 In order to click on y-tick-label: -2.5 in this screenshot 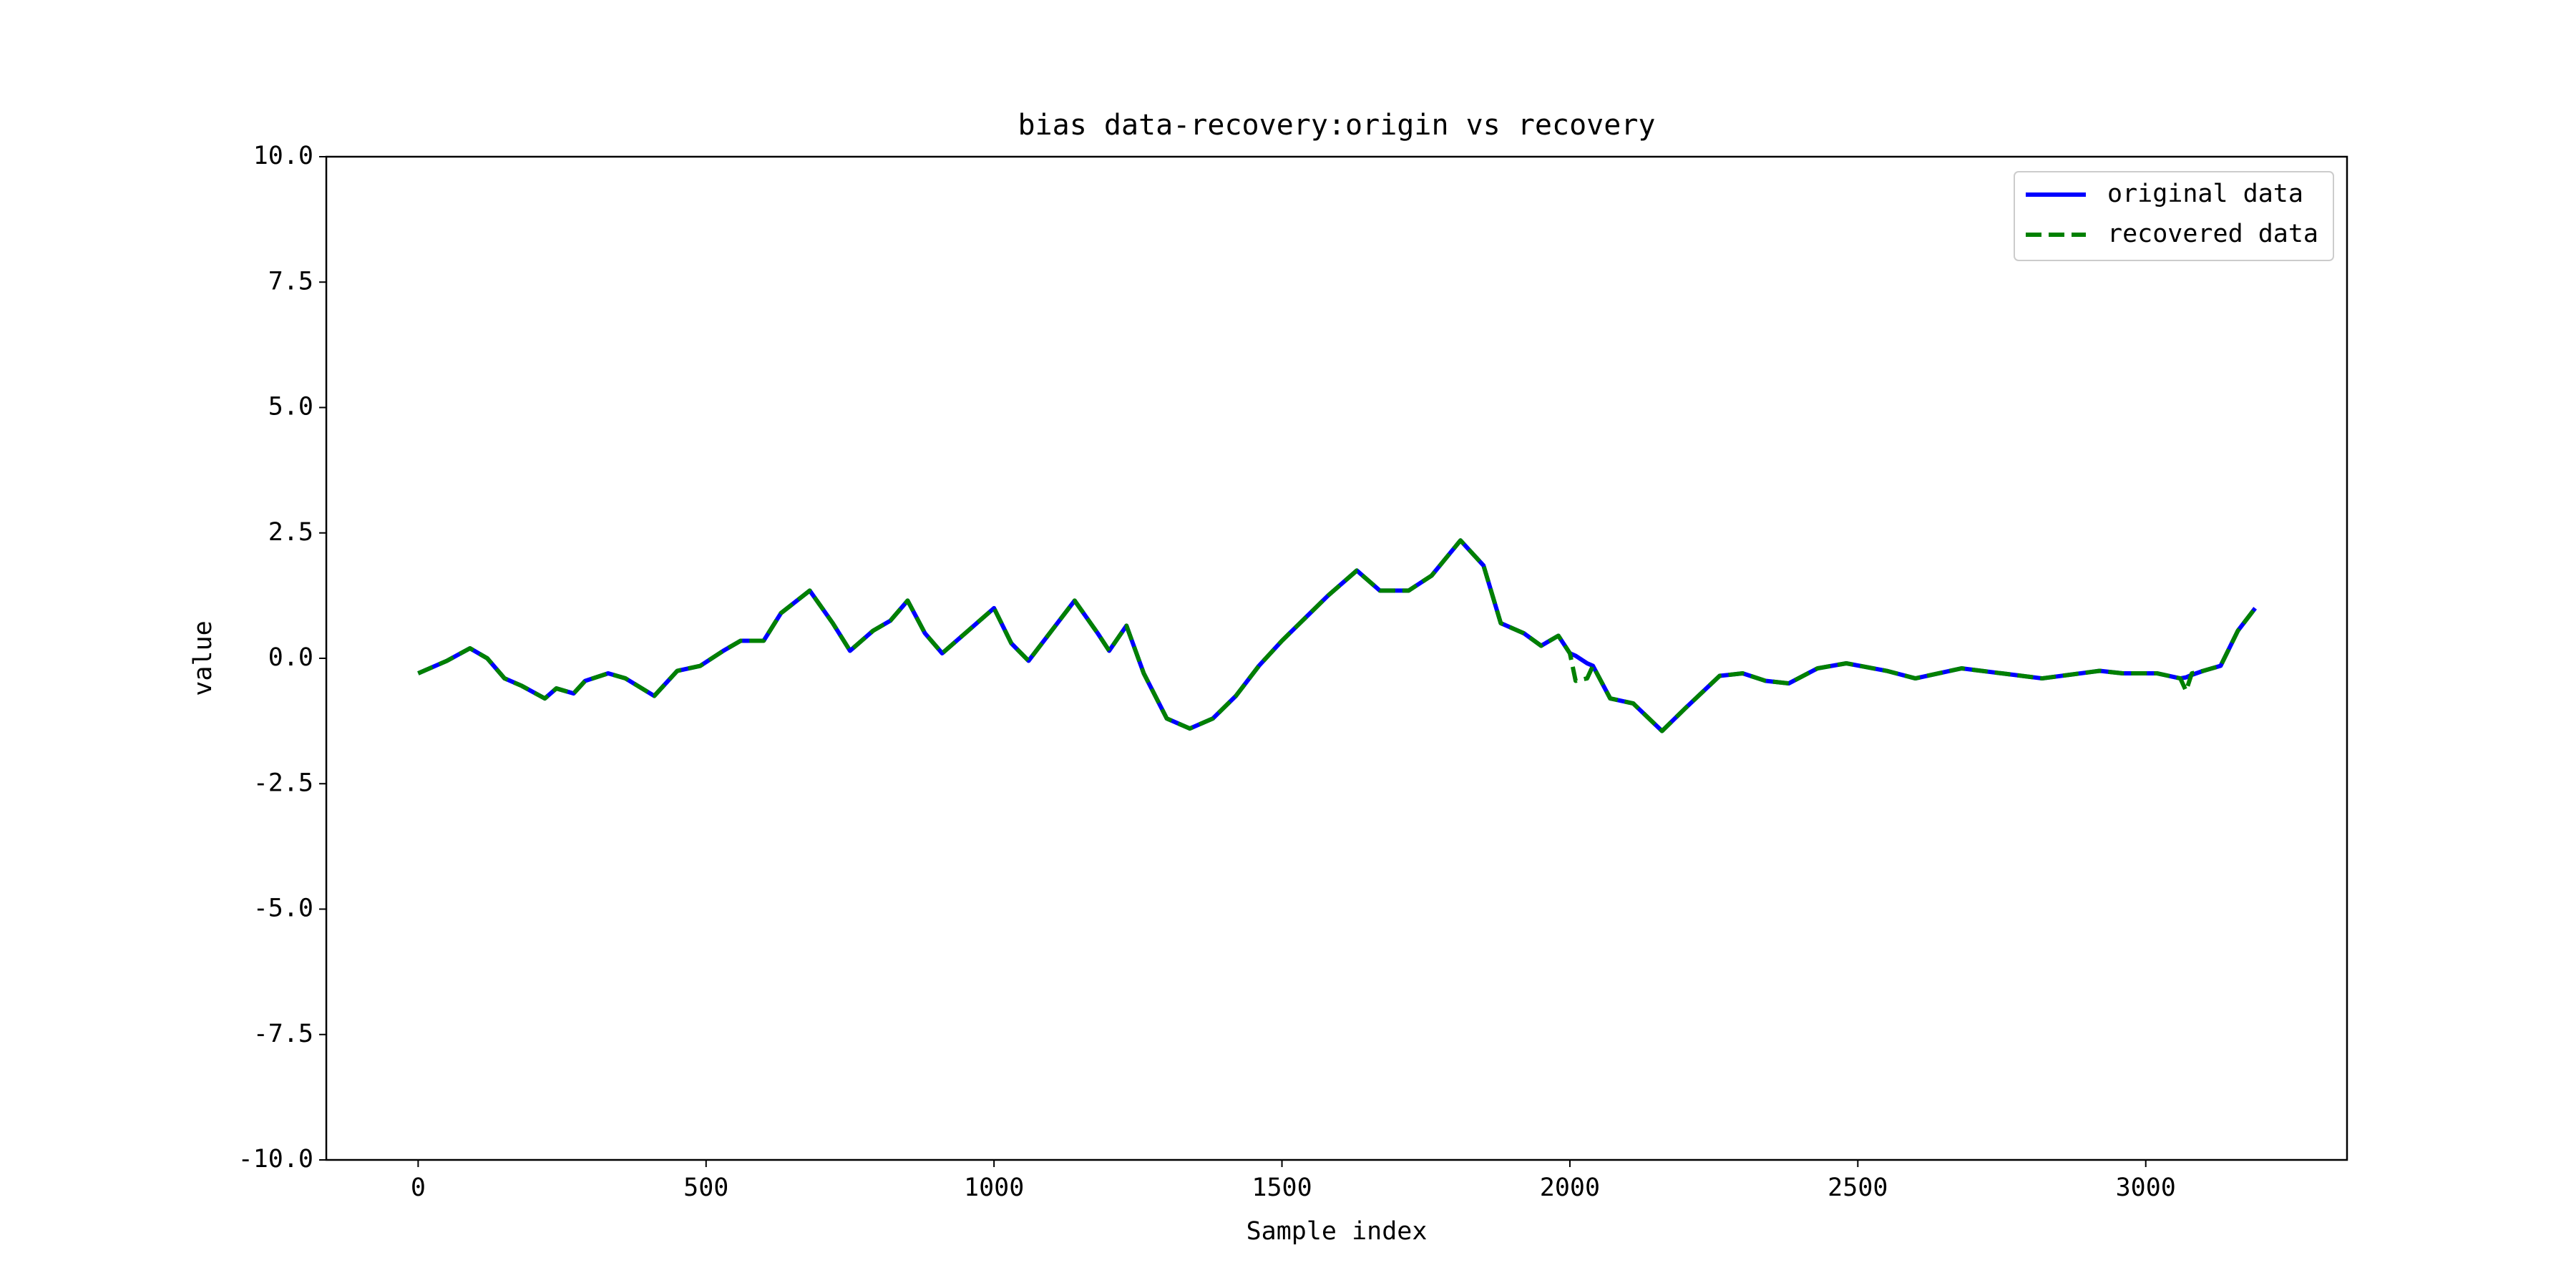, I will do `click(283, 783)`.